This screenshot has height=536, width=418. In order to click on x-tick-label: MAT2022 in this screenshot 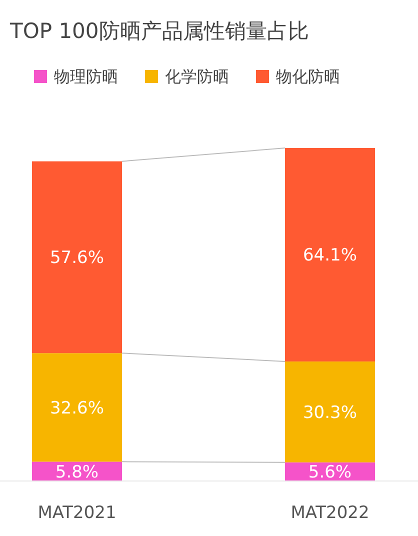, I will do `click(330, 513)`.